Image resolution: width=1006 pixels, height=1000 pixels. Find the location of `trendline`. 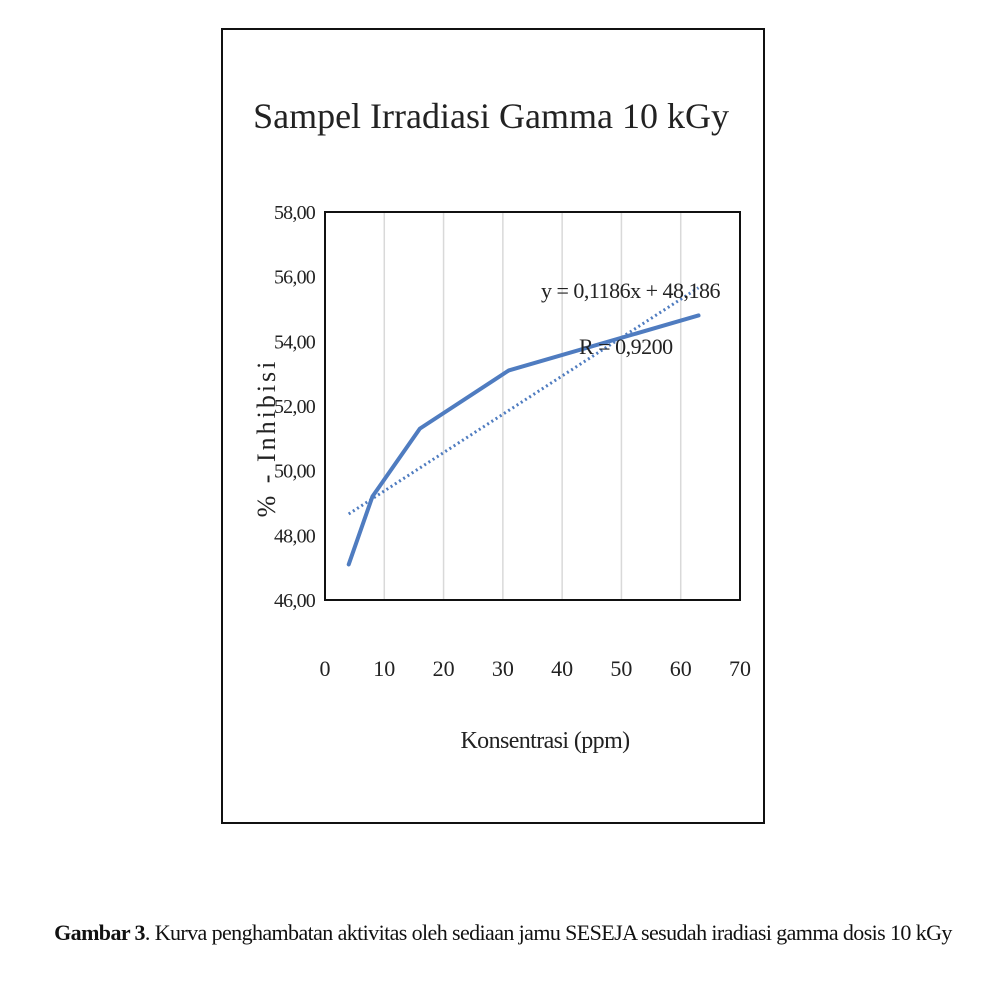

trendline is located at coordinates (523, 401).